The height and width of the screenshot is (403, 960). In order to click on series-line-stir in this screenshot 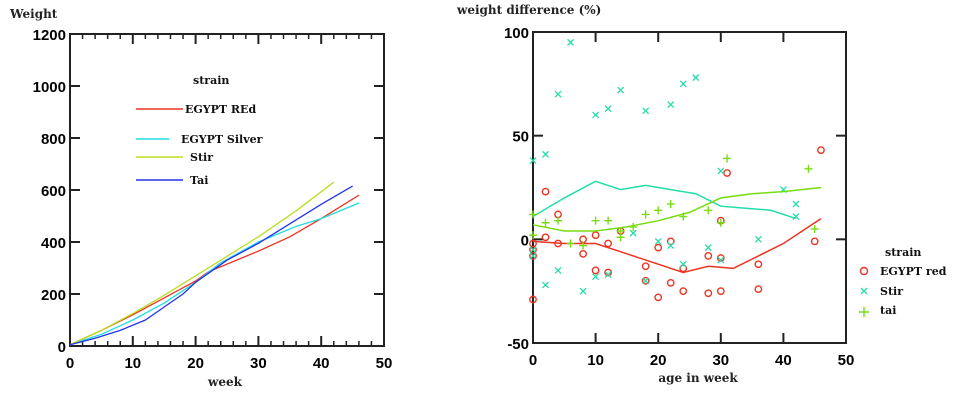, I will do `click(202, 263)`.